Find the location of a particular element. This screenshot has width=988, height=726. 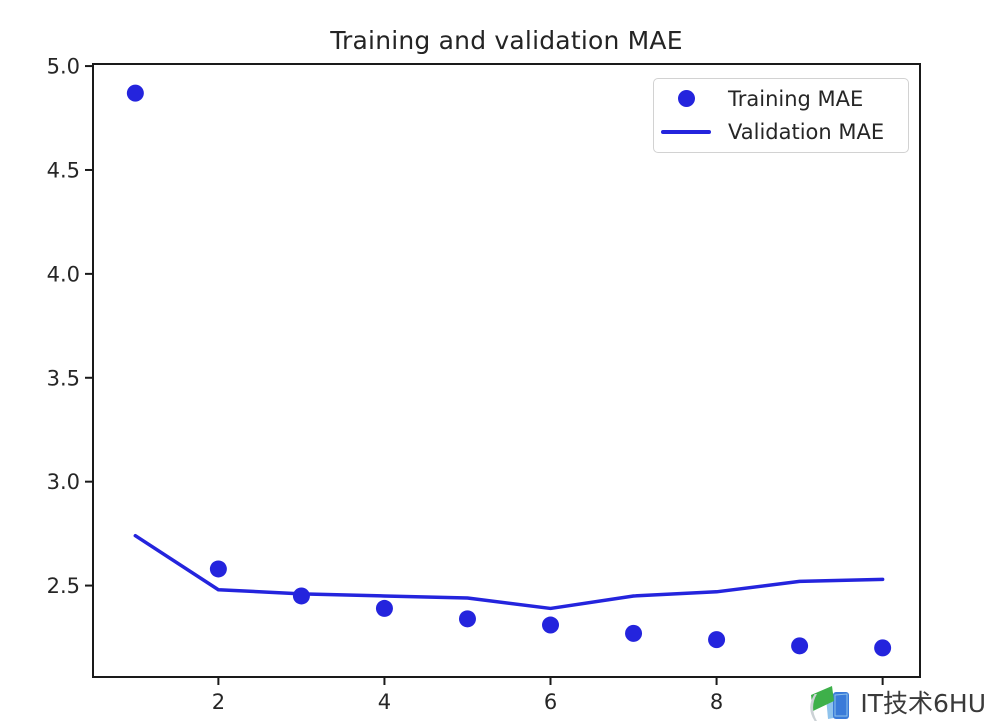

watermark-text: IT技术6HU is located at coordinates (923, 703).